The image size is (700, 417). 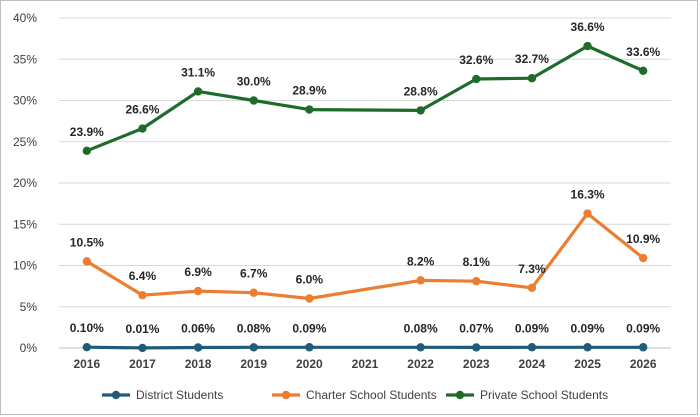 What do you see at coordinates (365, 347) in the screenshot?
I see `district-students-line` at bounding box center [365, 347].